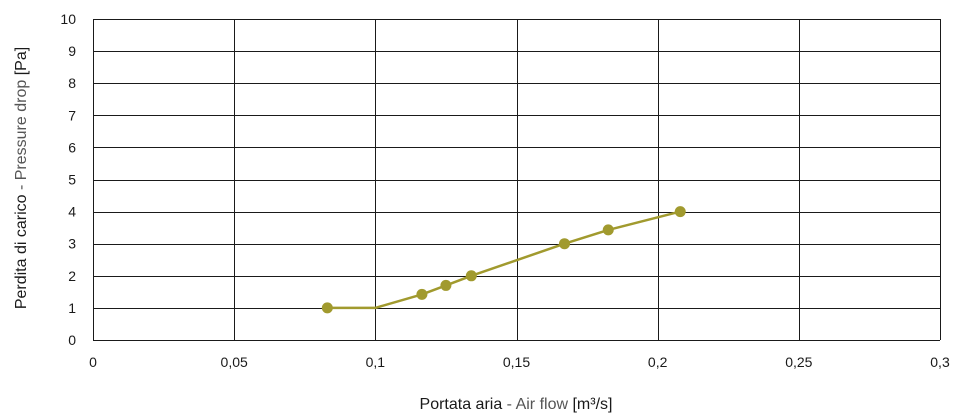  I want to click on x-tick-label: 0,05, so click(234, 362).